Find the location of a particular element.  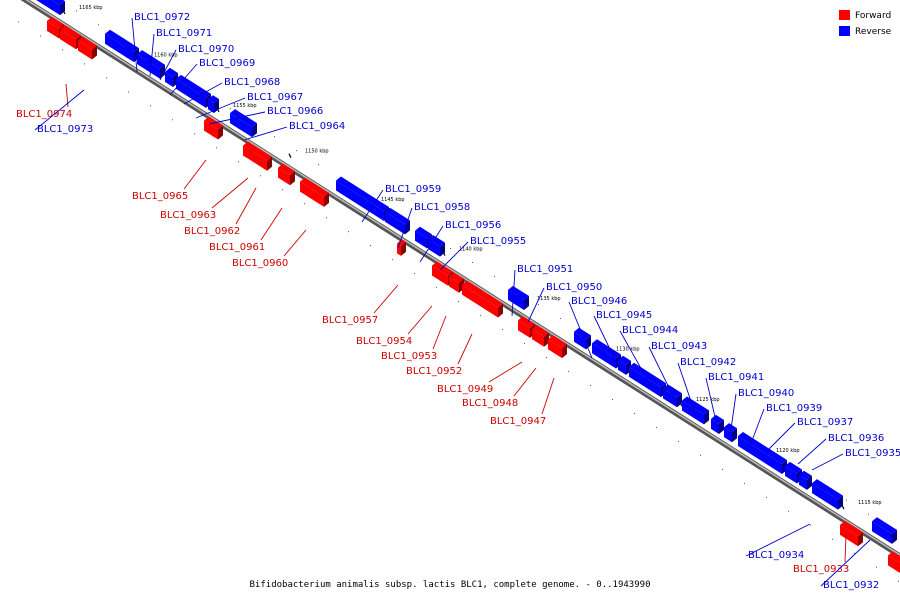

svg-text: BLC1_0955 is located at coordinates (498, 241).